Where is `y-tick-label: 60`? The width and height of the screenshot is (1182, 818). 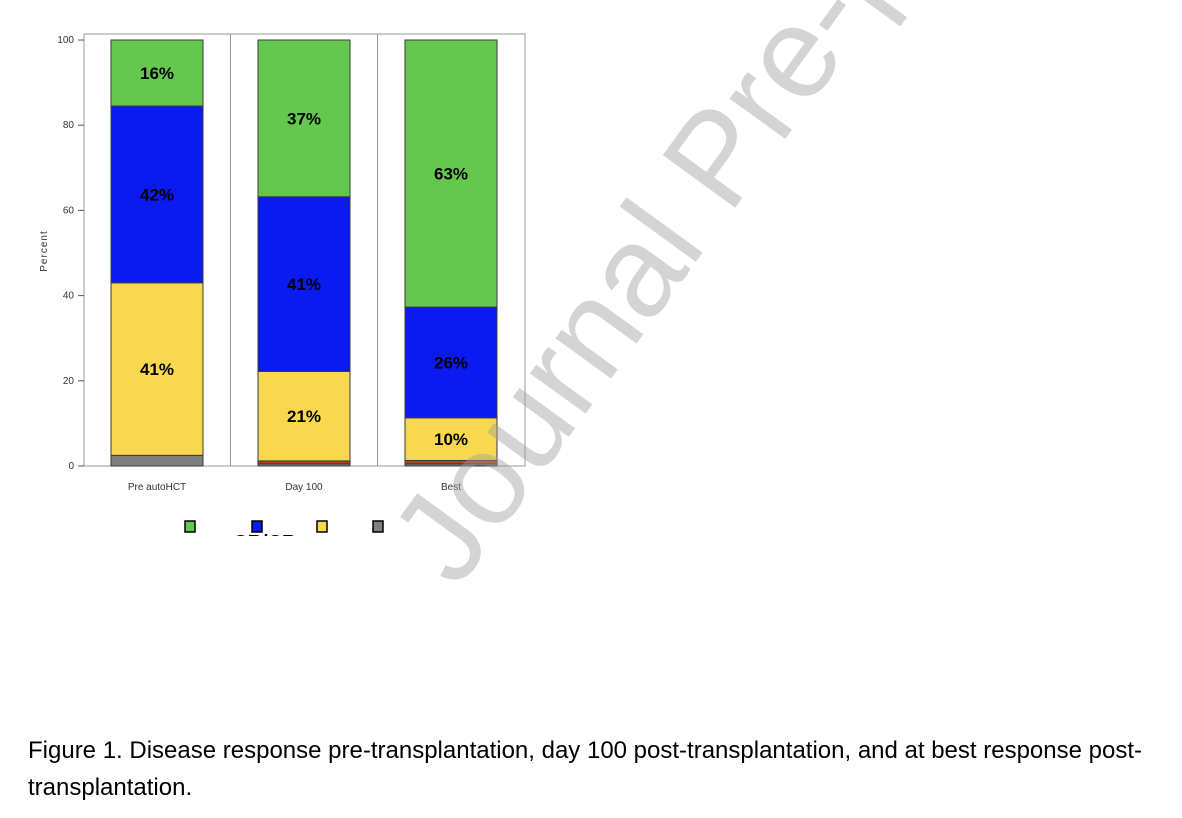 y-tick-label: 60 is located at coordinates (69, 210).